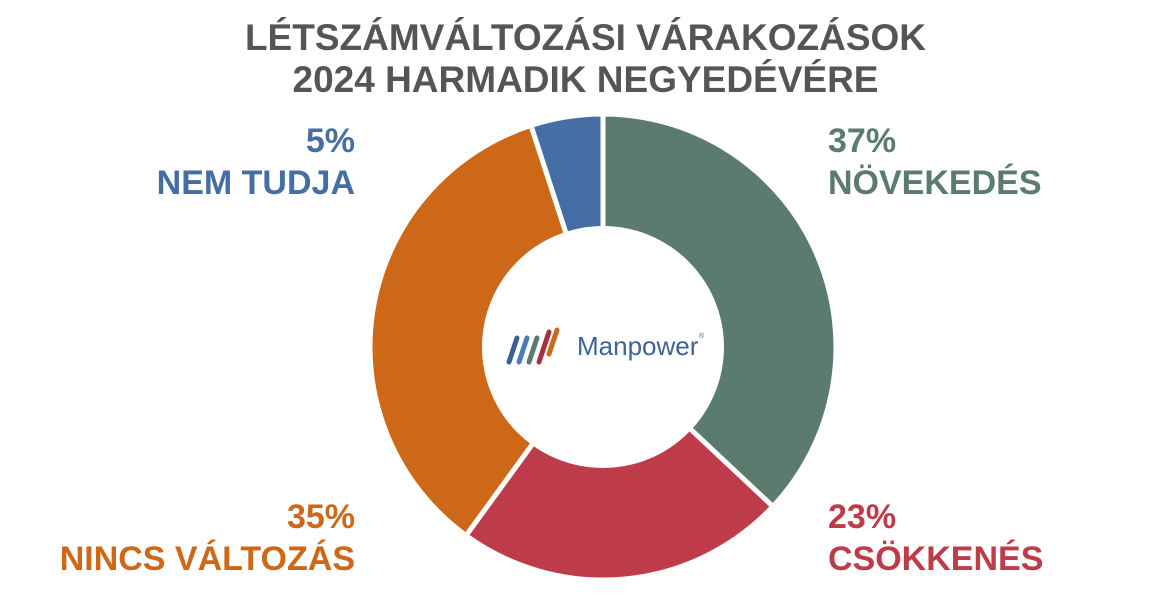 The image size is (1171, 609). What do you see at coordinates (255, 183) in the screenshot?
I see `label-nemtudja-name: NEM TUDJA` at bounding box center [255, 183].